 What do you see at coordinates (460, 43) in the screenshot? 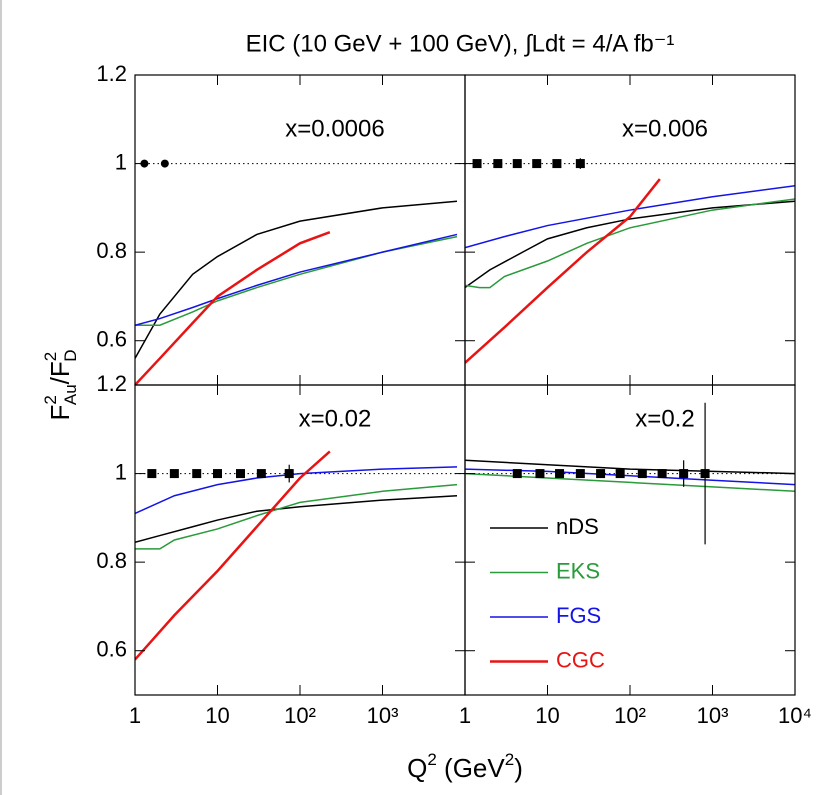
I see `chart-title: EIC (10 GeV + 100 GeV), ∫Ldt = 4/A fb⁻¹` at bounding box center [460, 43].